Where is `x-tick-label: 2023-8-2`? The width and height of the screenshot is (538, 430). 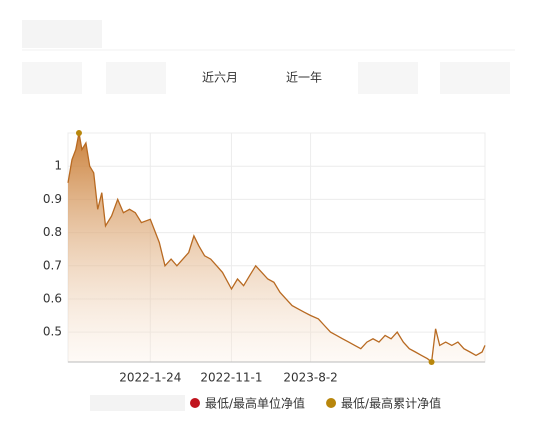 x-tick-label: 2023-8-2 is located at coordinates (310, 378).